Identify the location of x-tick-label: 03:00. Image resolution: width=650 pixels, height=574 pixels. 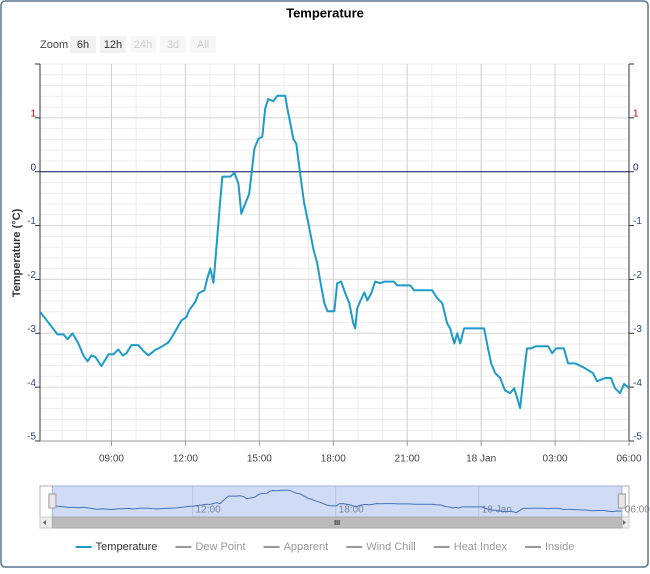
(555, 459).